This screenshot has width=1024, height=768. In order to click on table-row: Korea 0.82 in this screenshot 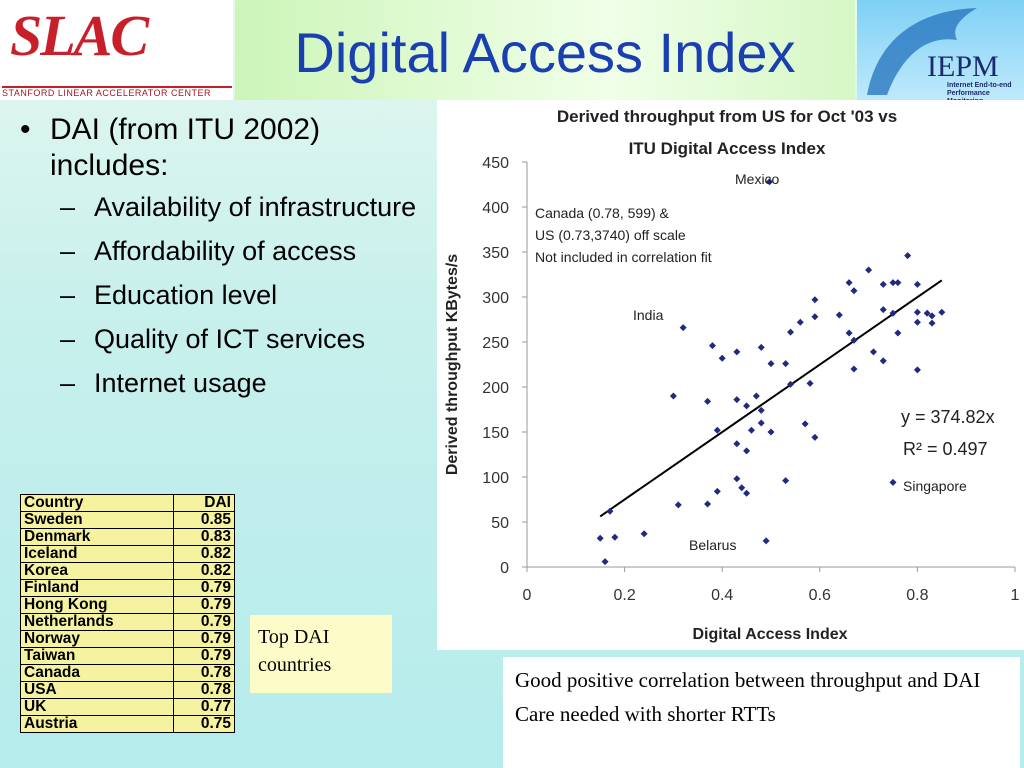, I will do `click(127, 571)`.